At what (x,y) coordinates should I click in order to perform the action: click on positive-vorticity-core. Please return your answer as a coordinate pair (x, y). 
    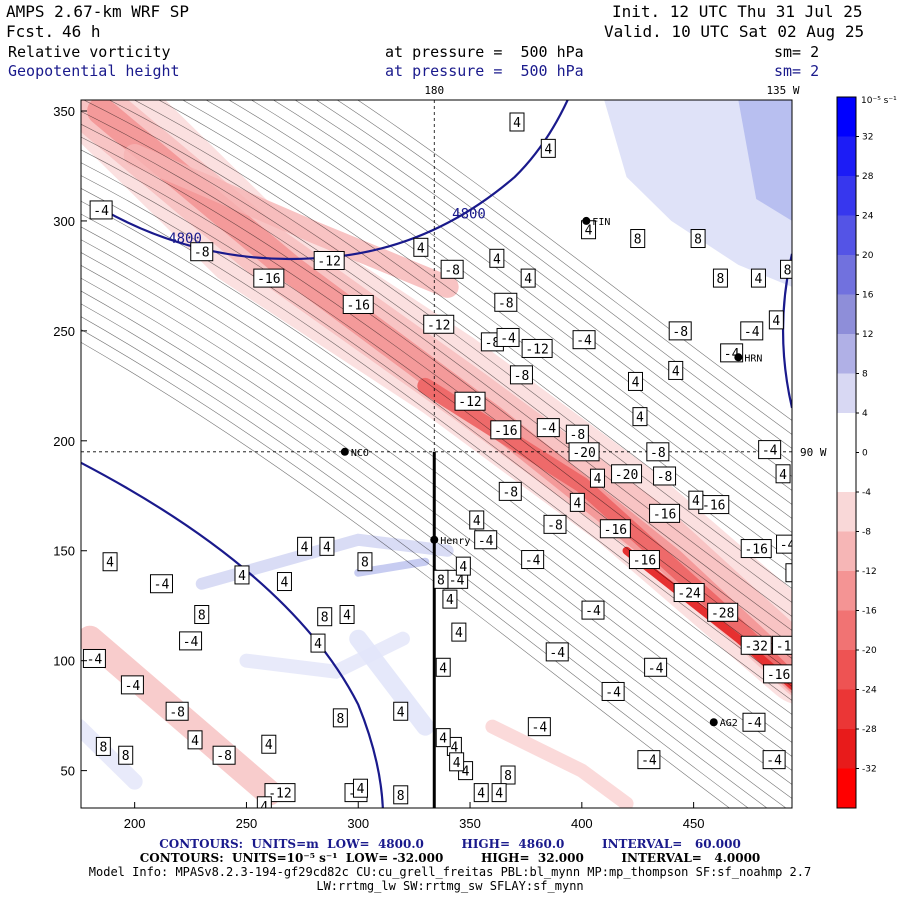
    Looking at the image, I should click on (765, 160).